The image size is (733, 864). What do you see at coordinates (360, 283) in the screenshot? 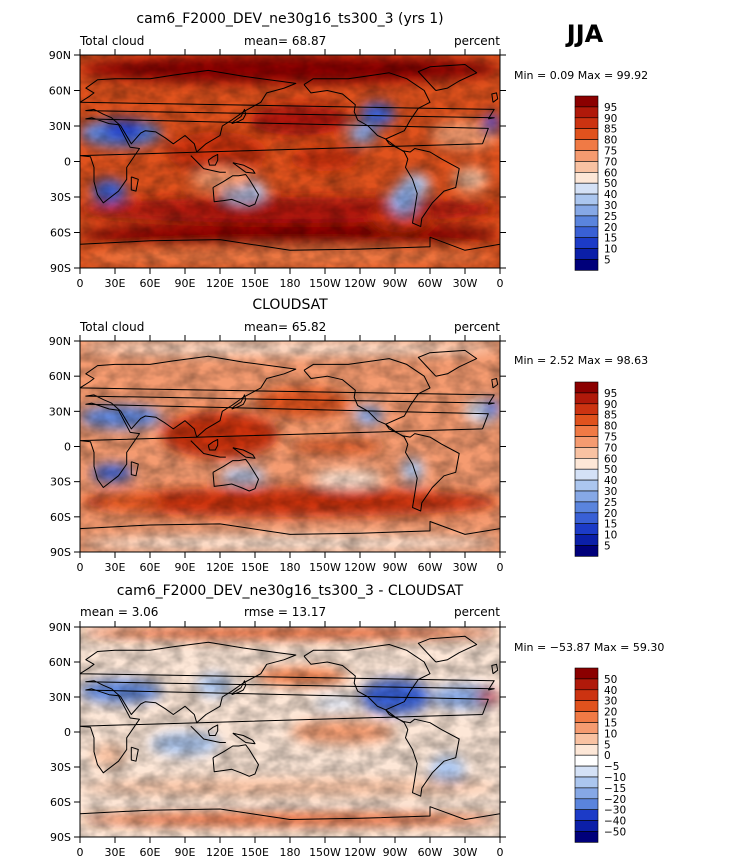
I see `x-tick-label: 120W` at bounding box center [360, 283].